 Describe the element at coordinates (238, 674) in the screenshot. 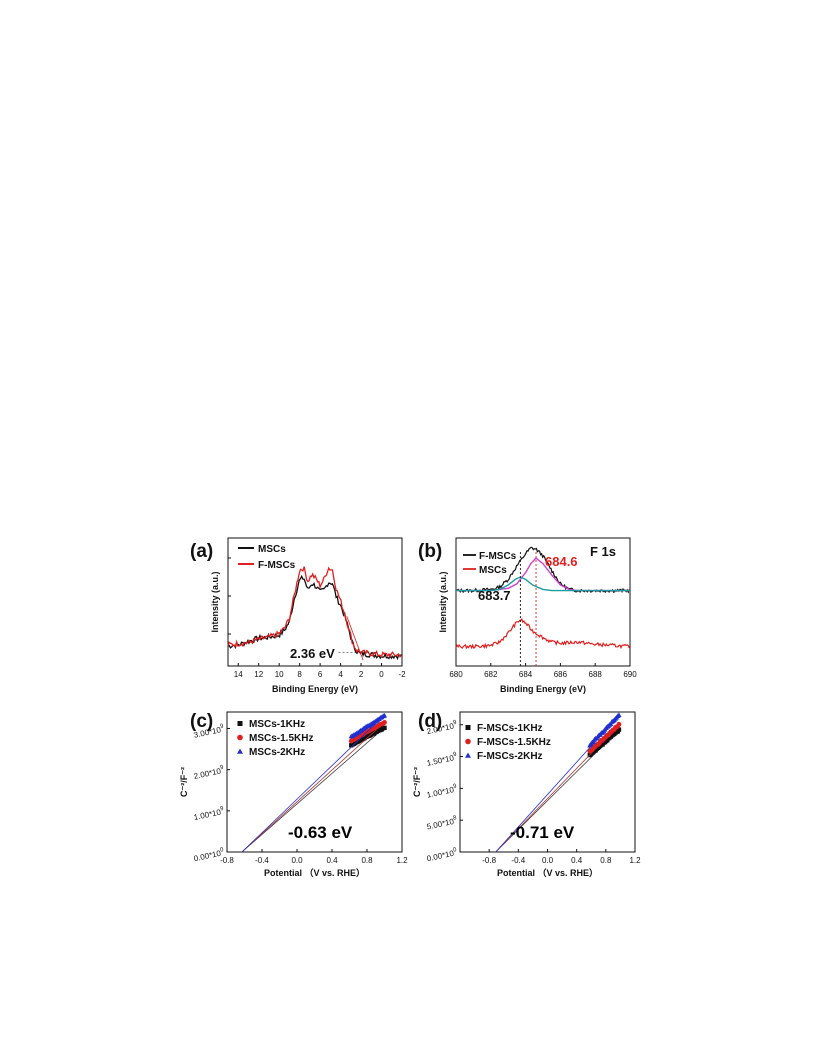

I see `x-tick-label: 14` at that location.